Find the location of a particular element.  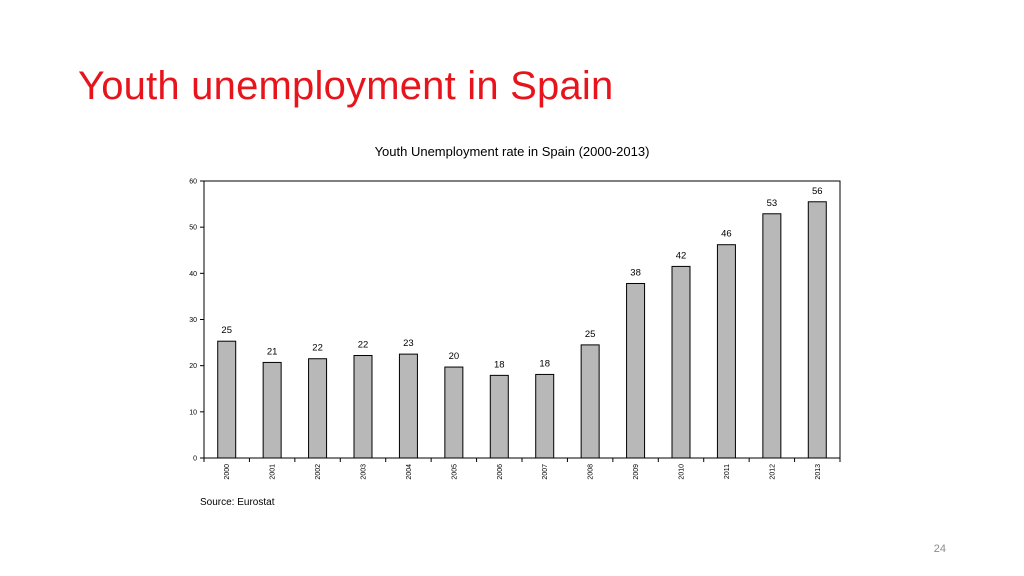

bar-2002 is located at coordinates (318, 408).